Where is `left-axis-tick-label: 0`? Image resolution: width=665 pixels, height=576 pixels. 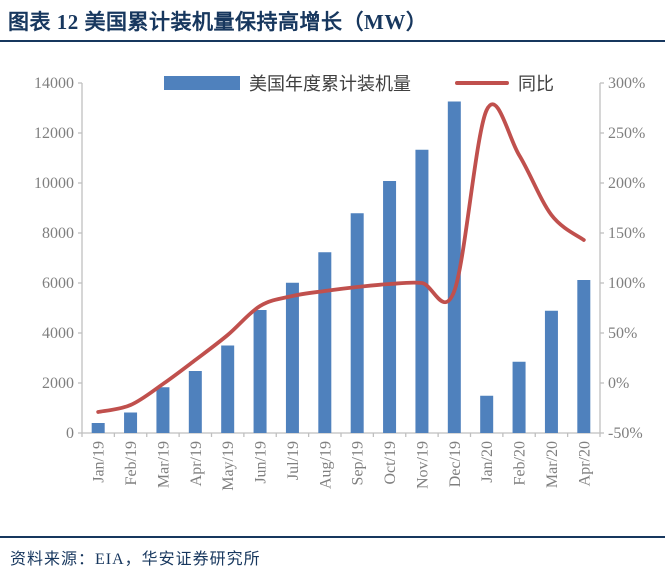
left-axis-tick-label: 0 is located at coordinates (70, 433).